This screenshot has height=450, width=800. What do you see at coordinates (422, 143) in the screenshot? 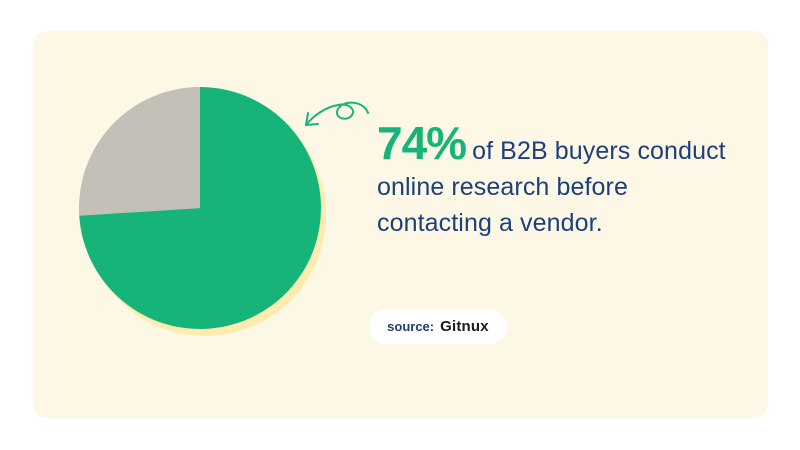
I see `headline-percent: 74%` at bounding box center [422, 143].